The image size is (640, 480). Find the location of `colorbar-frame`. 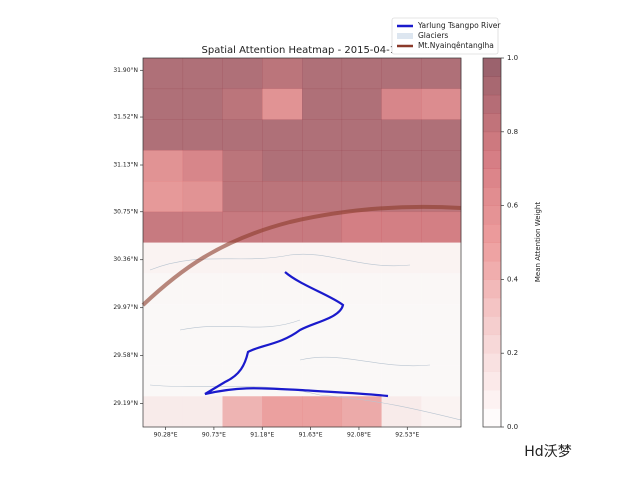

colorbar-frame is located at coordinates (492, 242).